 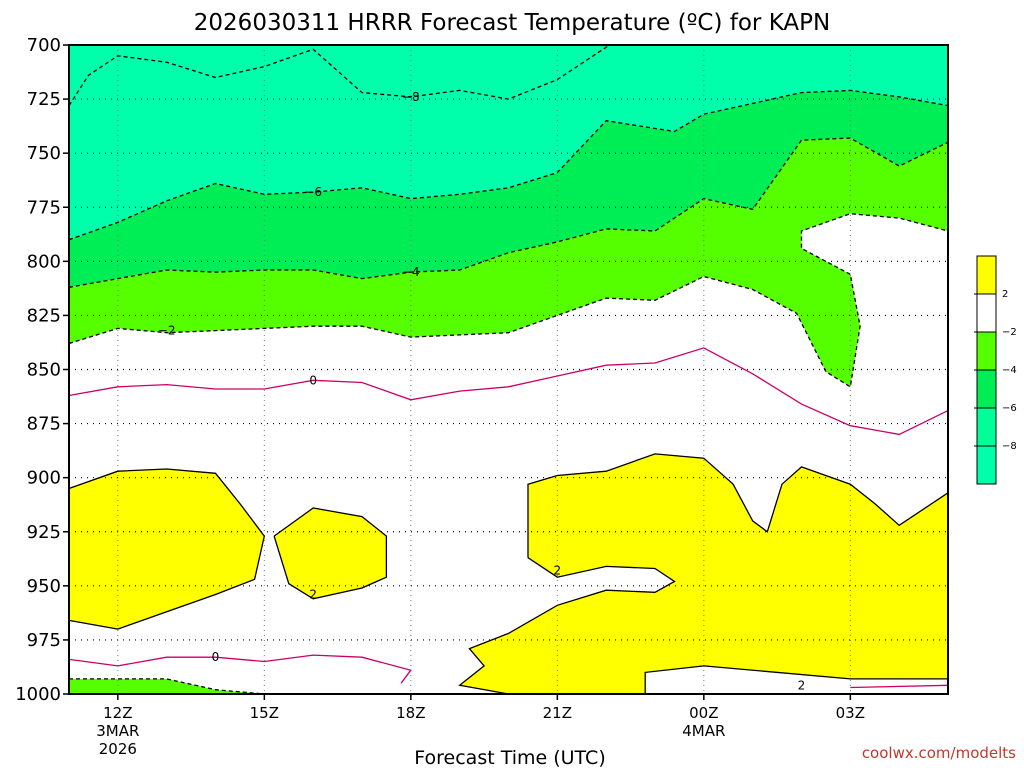 What do you see at coordinates (313, 380) in the screenshot?
I see `contour-0-label: 0` at bounding box center [313, 380].